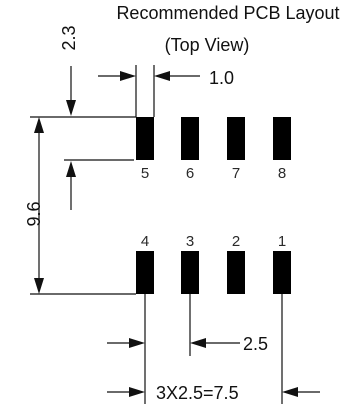 This screenshot has height=408, width=350. Describe the element at coordinates (34, 213) in the screenshot. I see `dim-row-spacing-label: 9.6` at that location.